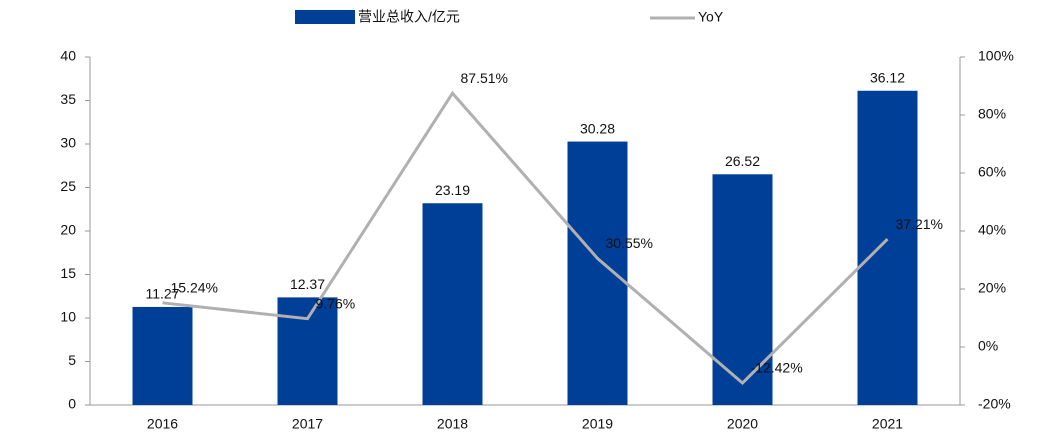  Describe the element at coordinates (597, 128) in the screenshot. I see `bar-label: 30.28` at that location.